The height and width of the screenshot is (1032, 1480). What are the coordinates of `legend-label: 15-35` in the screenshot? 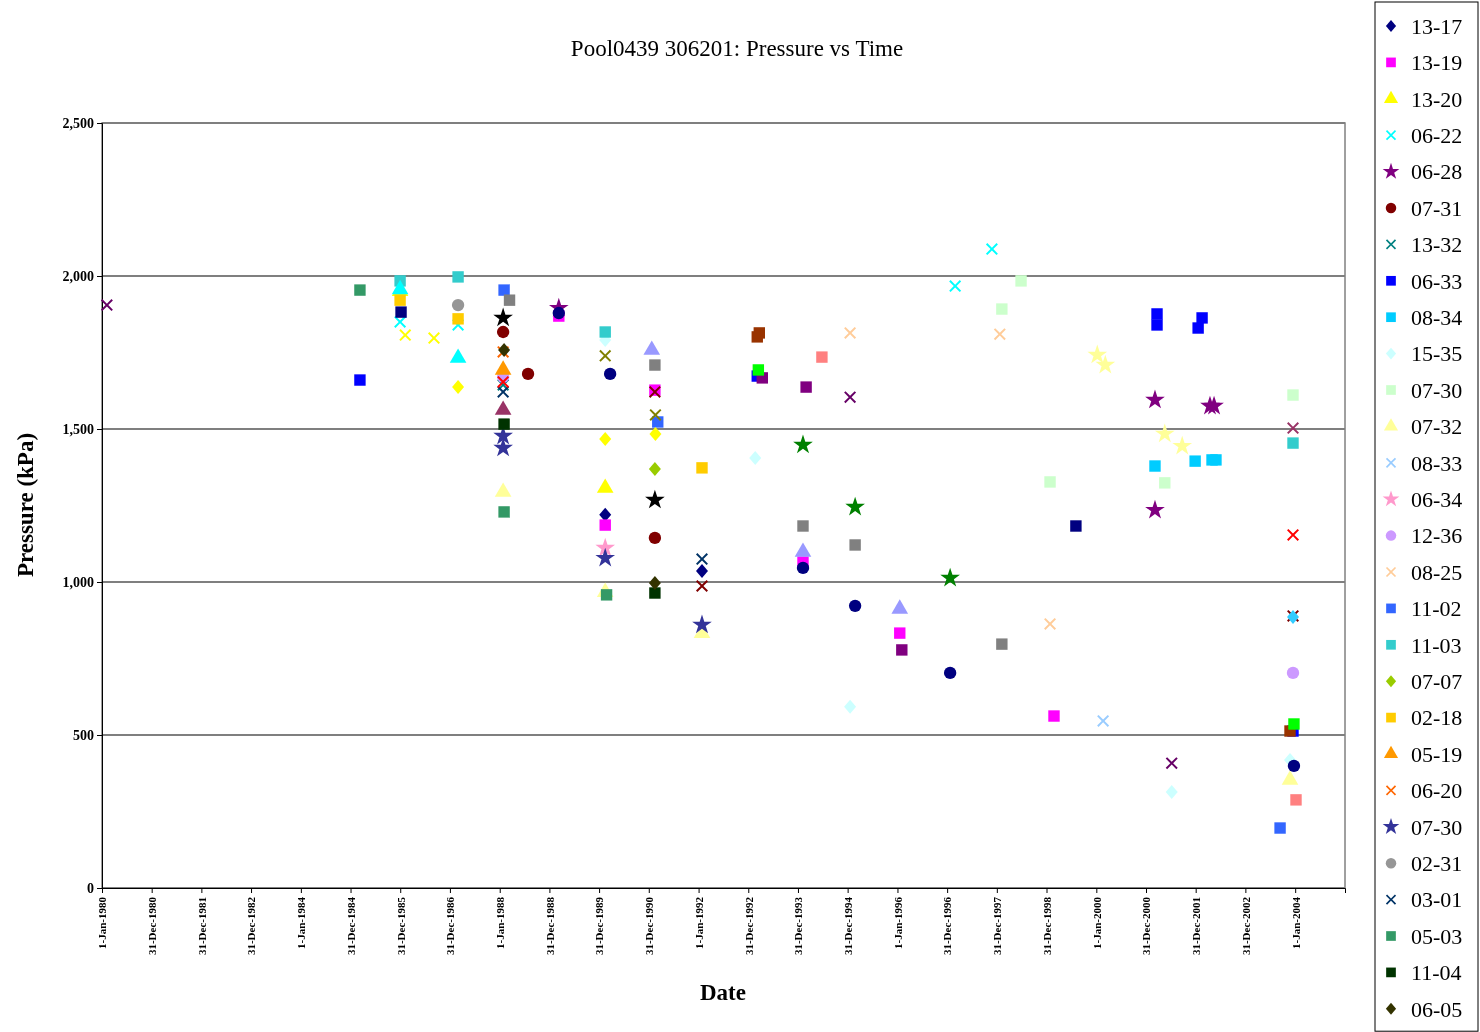 It's located at (1437, 354).